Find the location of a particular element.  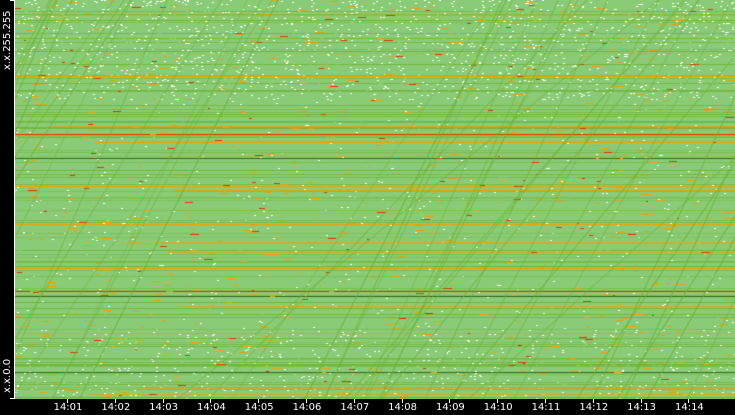

x-tick-label: 14:11 is located at coordinates (546, 407).